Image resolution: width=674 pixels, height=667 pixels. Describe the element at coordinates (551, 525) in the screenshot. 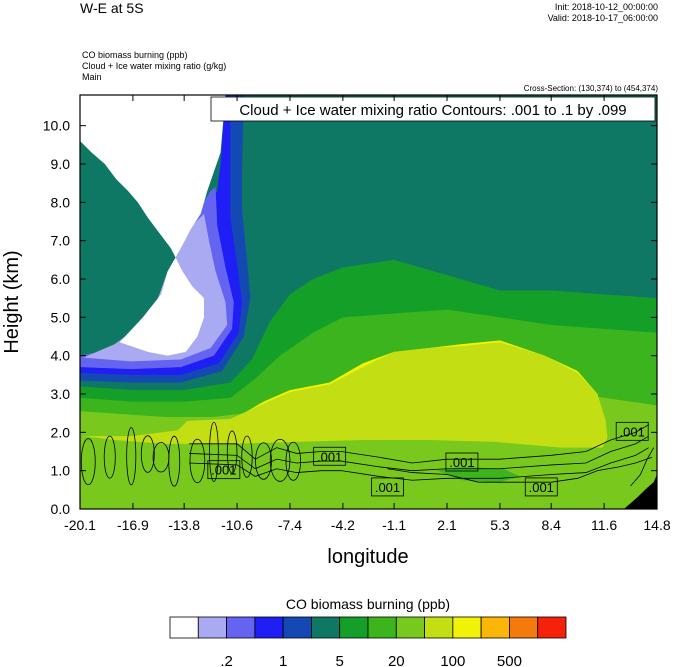

I see `x-tick-label: 8.4` at that location.